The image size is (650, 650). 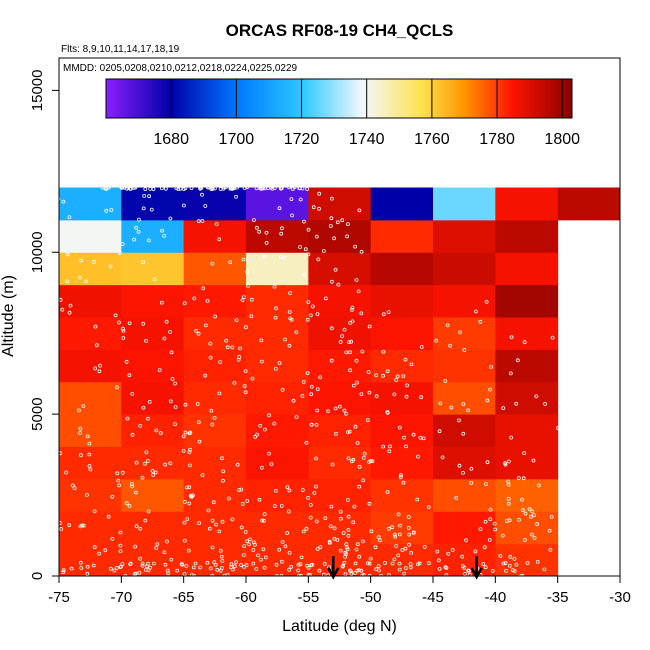 What do you see at coordinates (37, 252) in the screenshot?
I see `y-tick-label: 10000` at bounding box center [37, 252].